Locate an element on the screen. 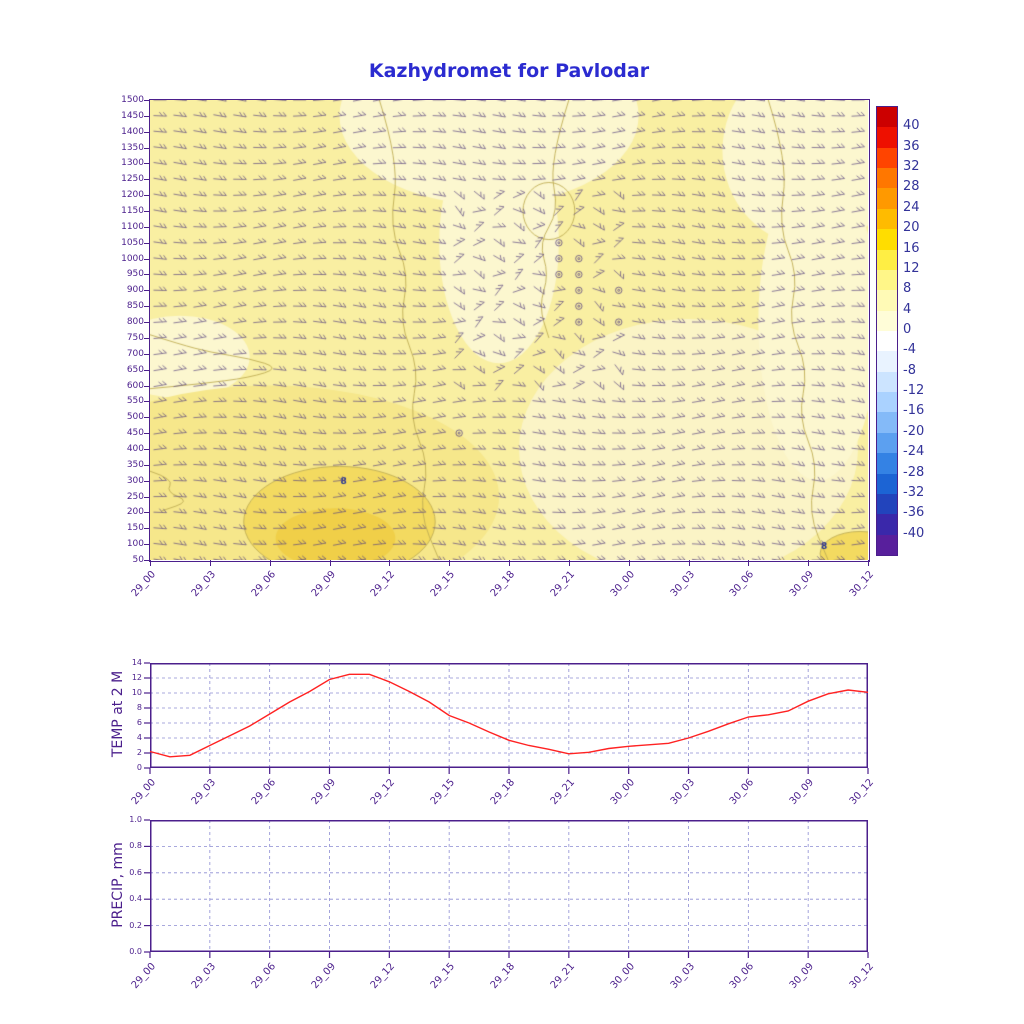  temp-chart-svg is located at coordinates (506, 718).